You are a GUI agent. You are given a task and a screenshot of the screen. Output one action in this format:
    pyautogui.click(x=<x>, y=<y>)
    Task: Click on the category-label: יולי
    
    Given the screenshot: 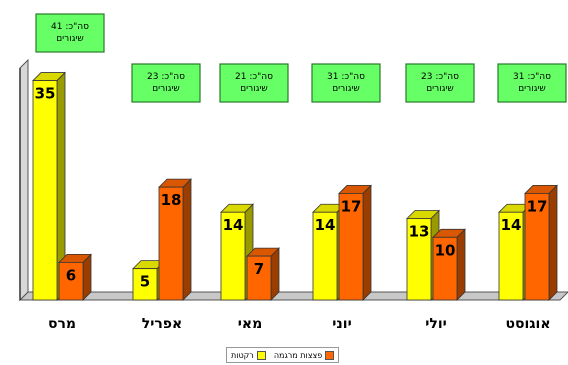 What is the action you would take?
    pyautogui.click(x=436, y=324)
    